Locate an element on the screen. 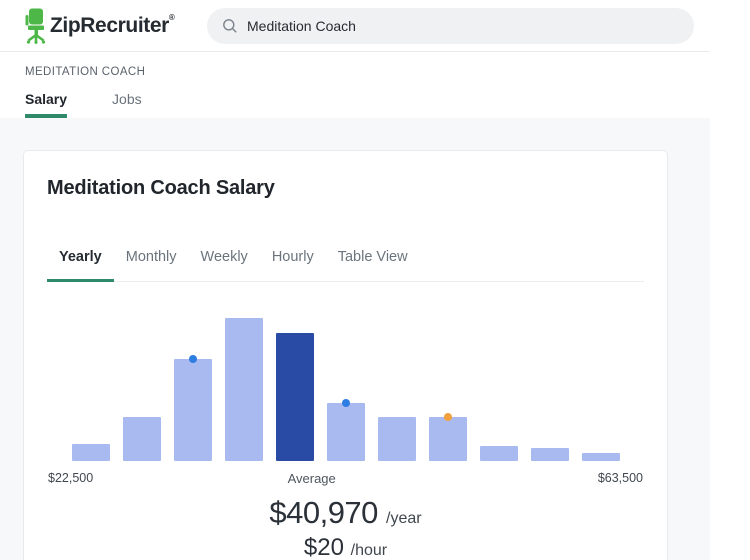  breadcrumb: MEDITATION COACH is located at coordinates (85, 72).